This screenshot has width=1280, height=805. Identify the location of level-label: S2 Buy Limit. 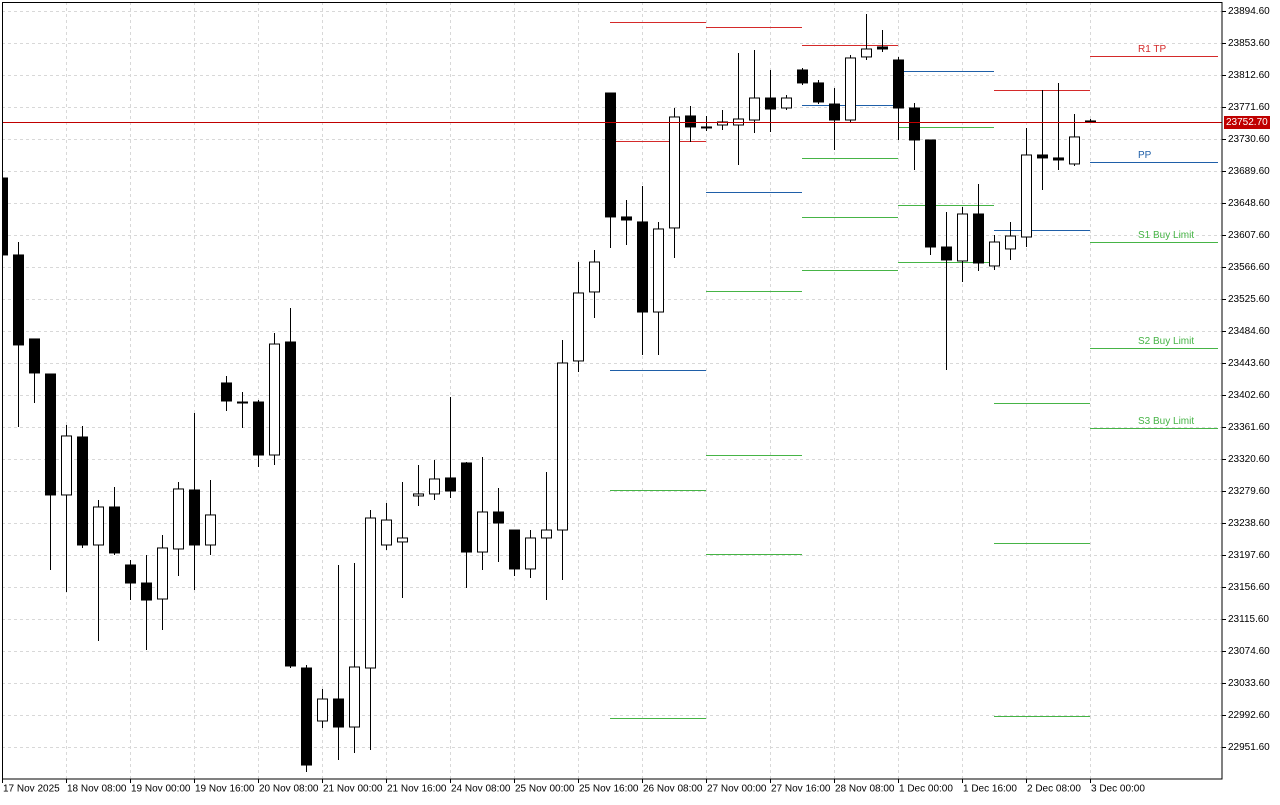
(1166, 341).